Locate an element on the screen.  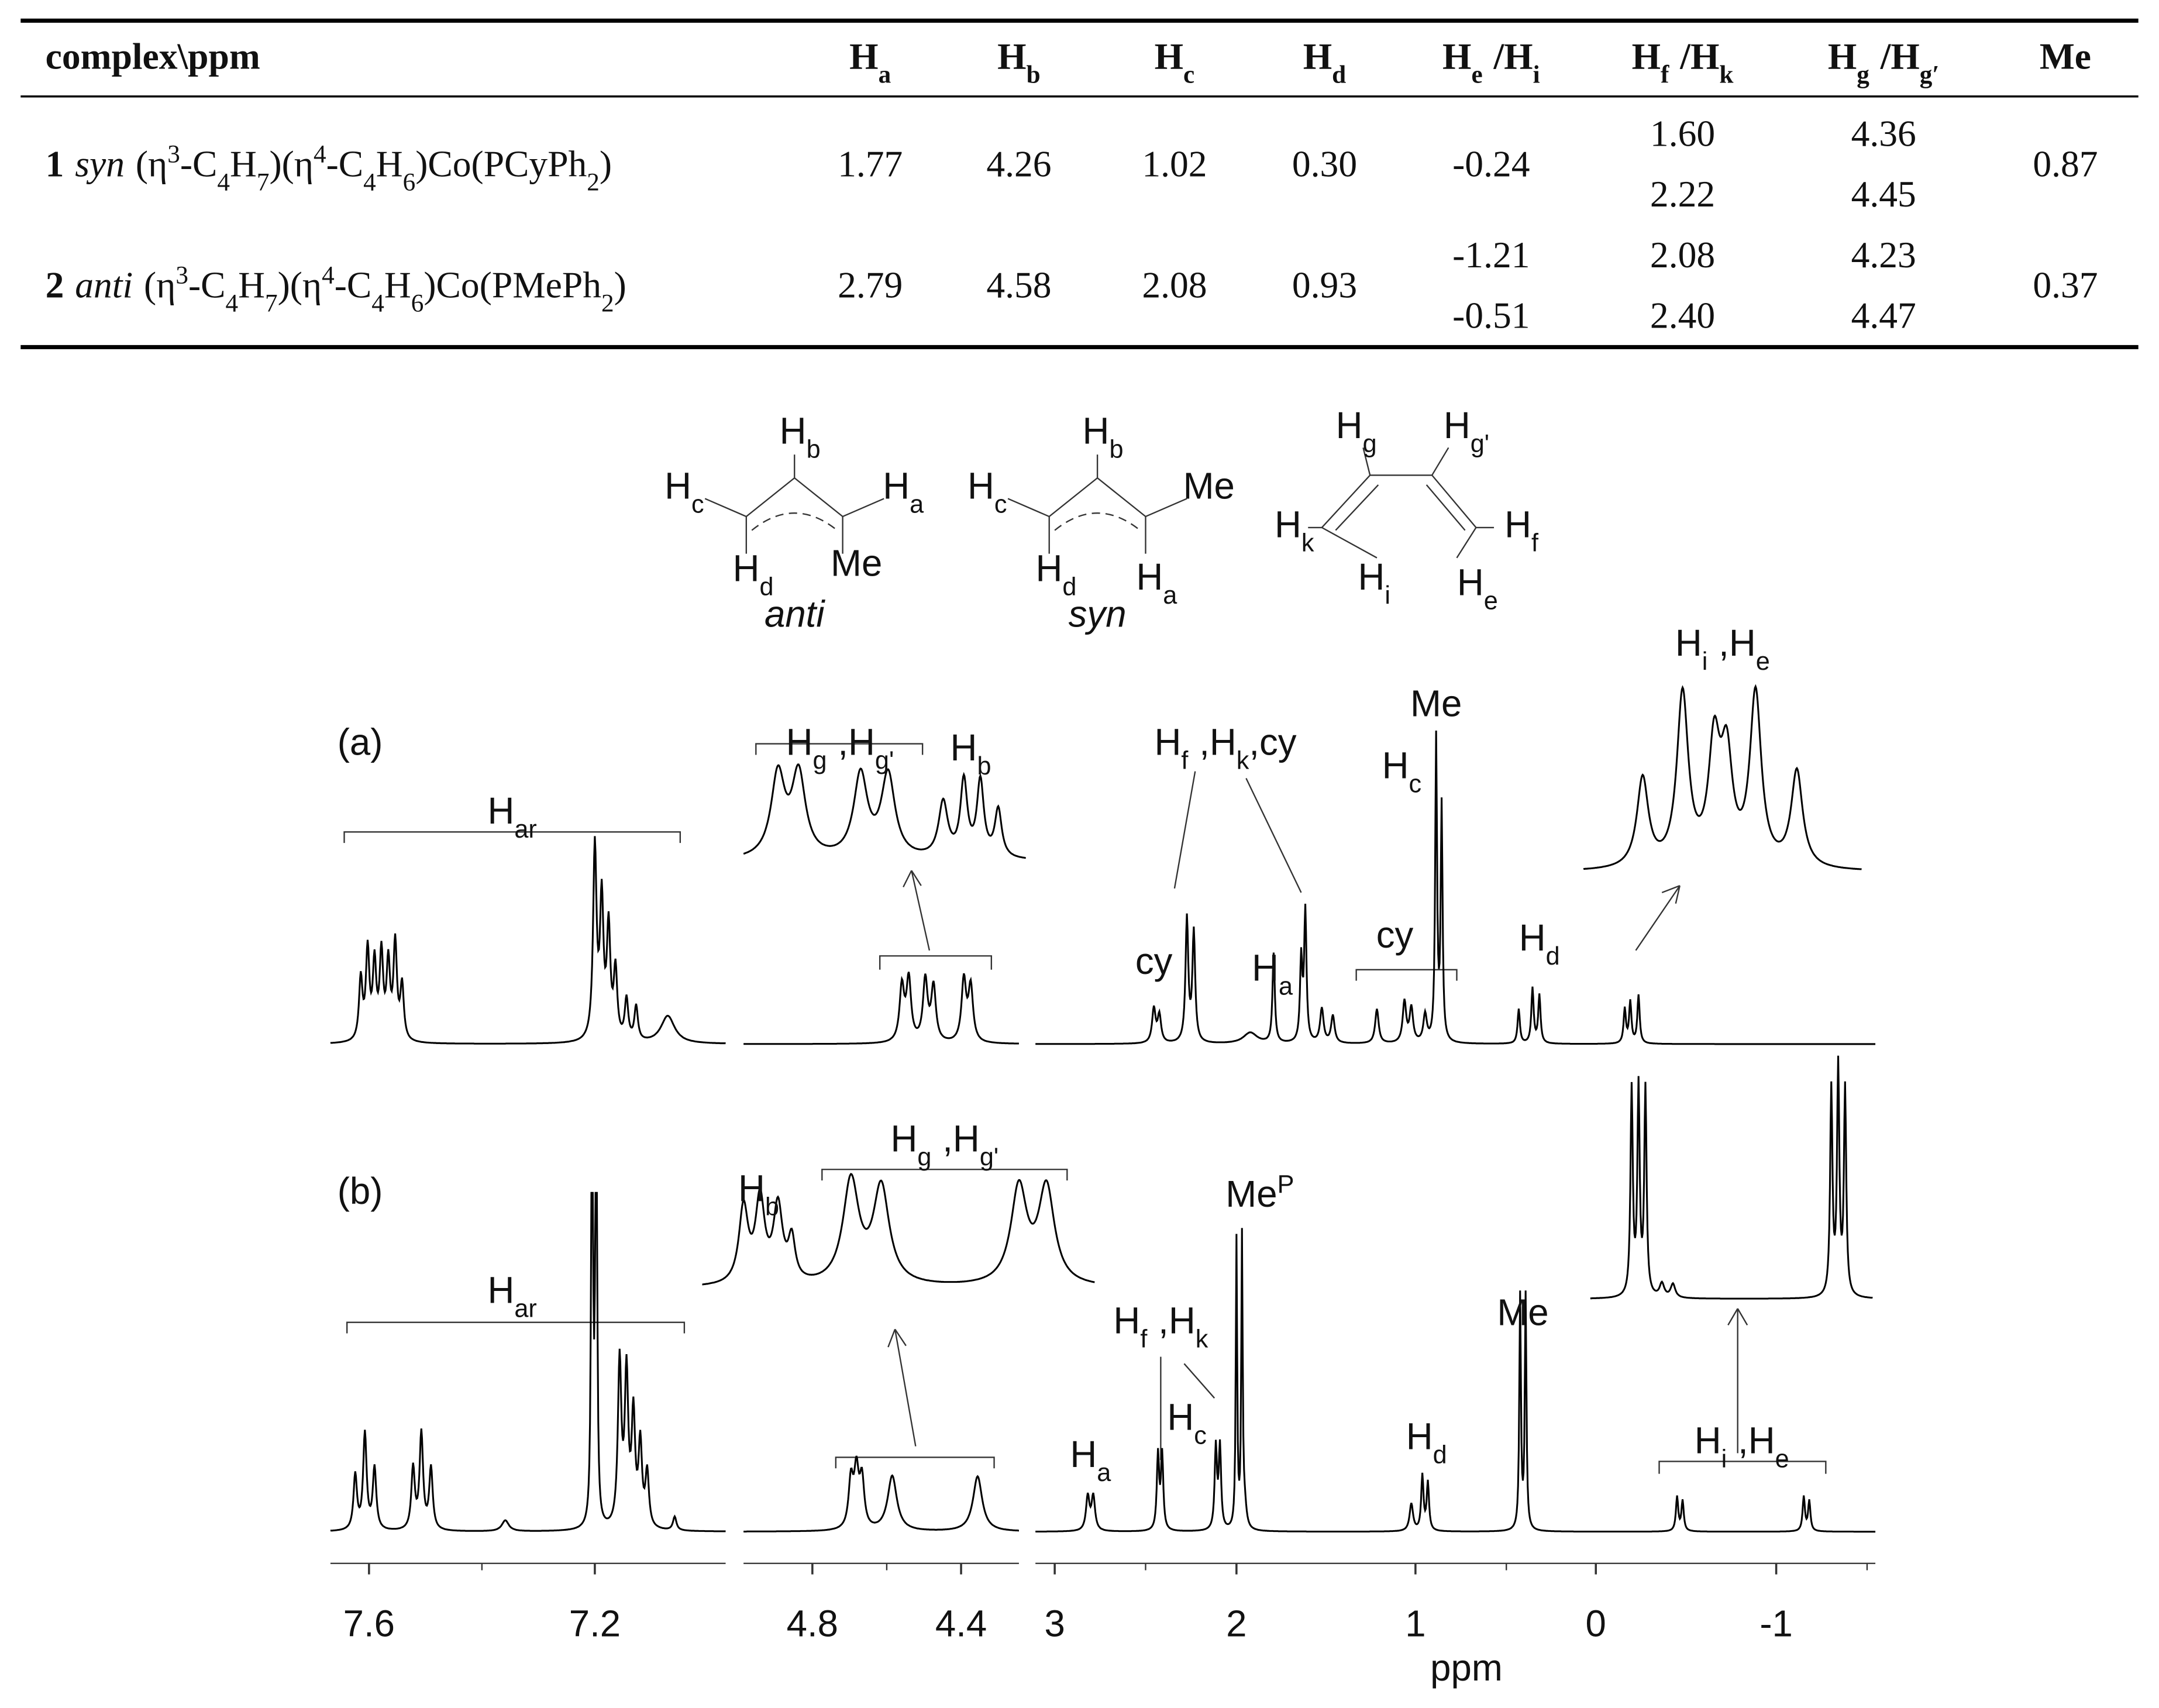
label: Hg ,Hg' is located at coordinates (945, 1145).